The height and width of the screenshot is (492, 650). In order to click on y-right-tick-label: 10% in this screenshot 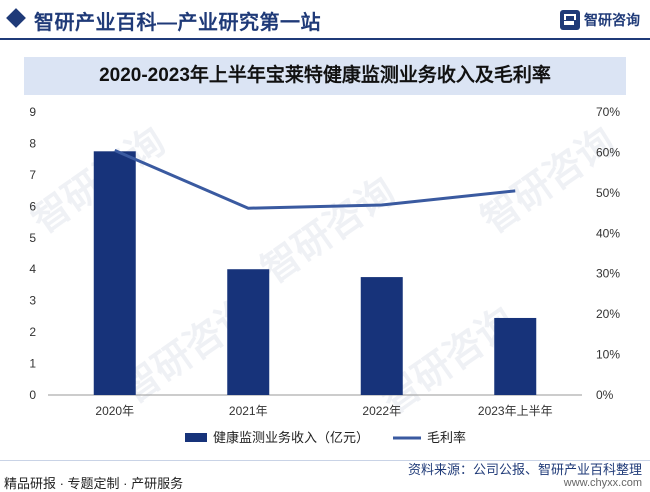, I will do `click(608, 355)`.